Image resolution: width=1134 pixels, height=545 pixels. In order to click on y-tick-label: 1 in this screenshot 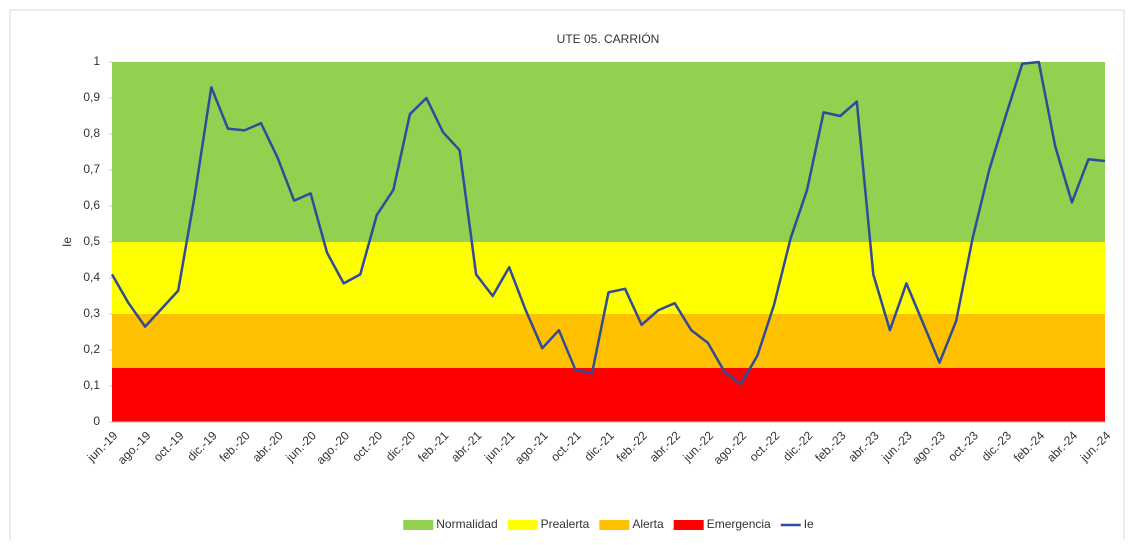, I will do `click(96, 61)`.